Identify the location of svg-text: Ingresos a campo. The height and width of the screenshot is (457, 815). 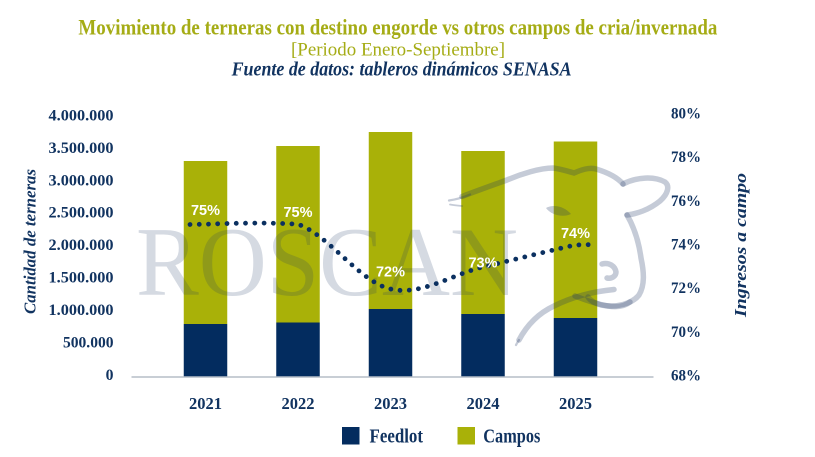
(740, 245).